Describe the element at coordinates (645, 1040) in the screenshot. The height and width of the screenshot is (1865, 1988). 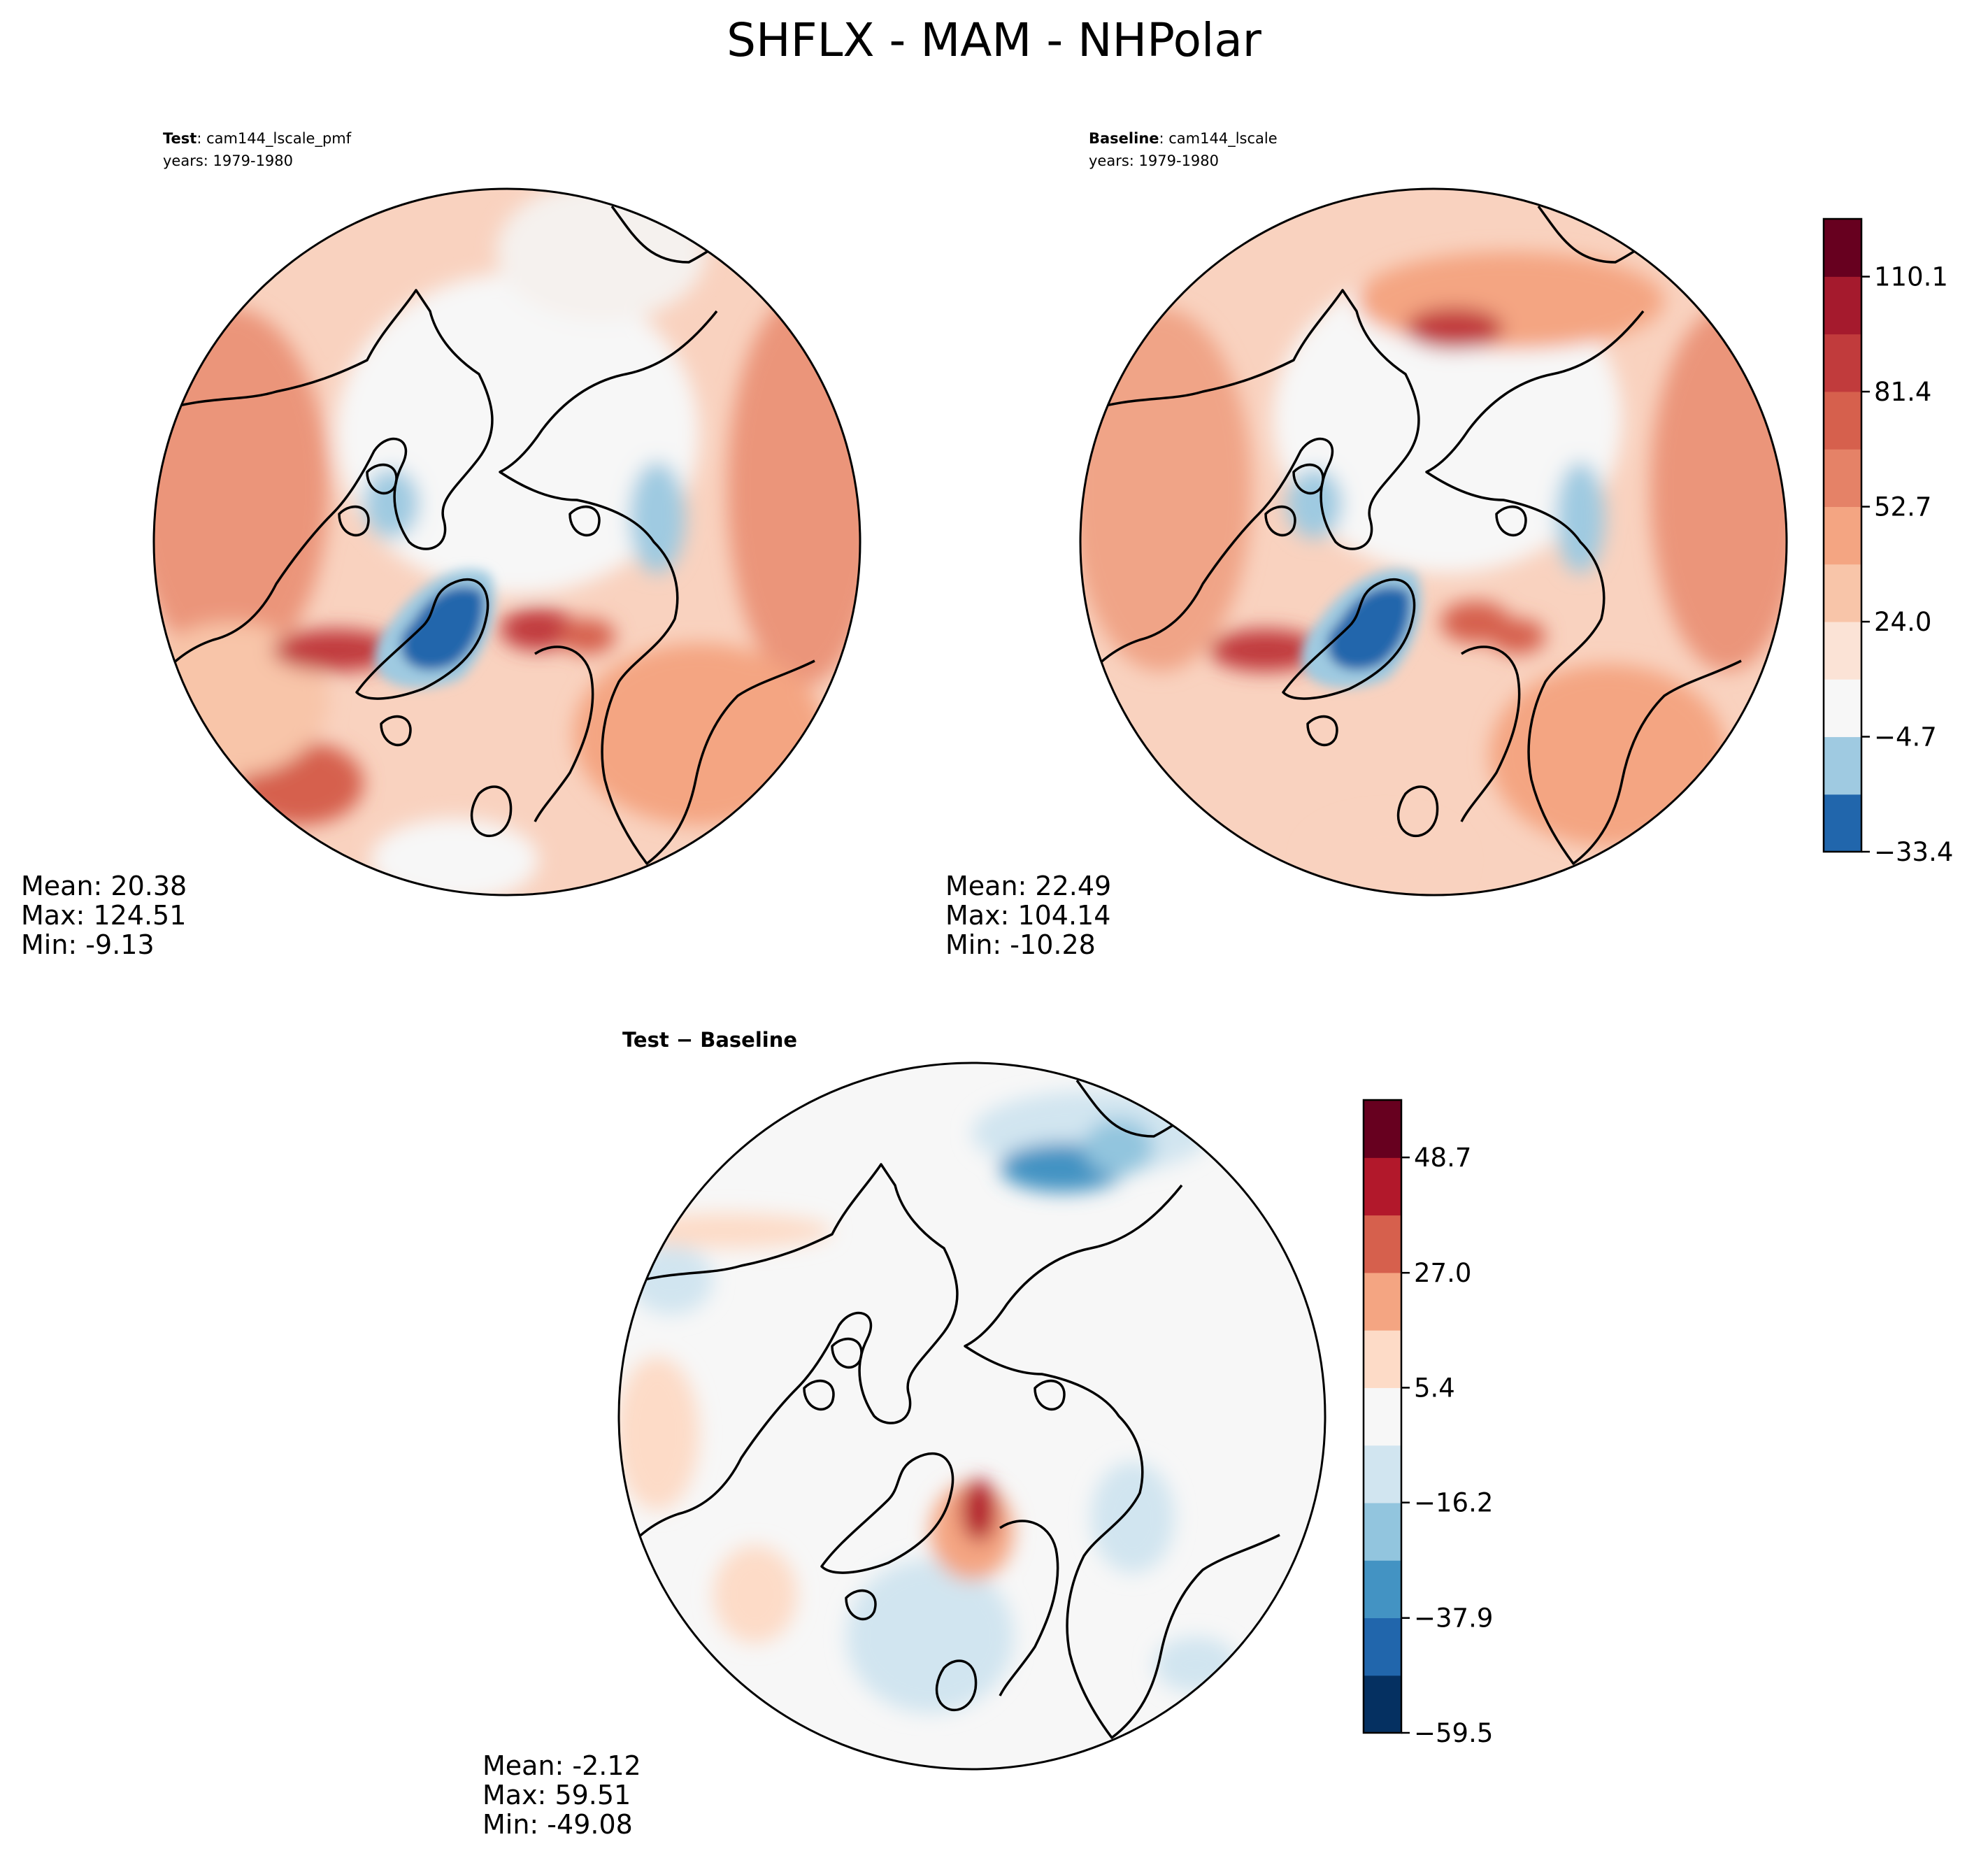
I see `panel-diff-title-a: Test` at that location.